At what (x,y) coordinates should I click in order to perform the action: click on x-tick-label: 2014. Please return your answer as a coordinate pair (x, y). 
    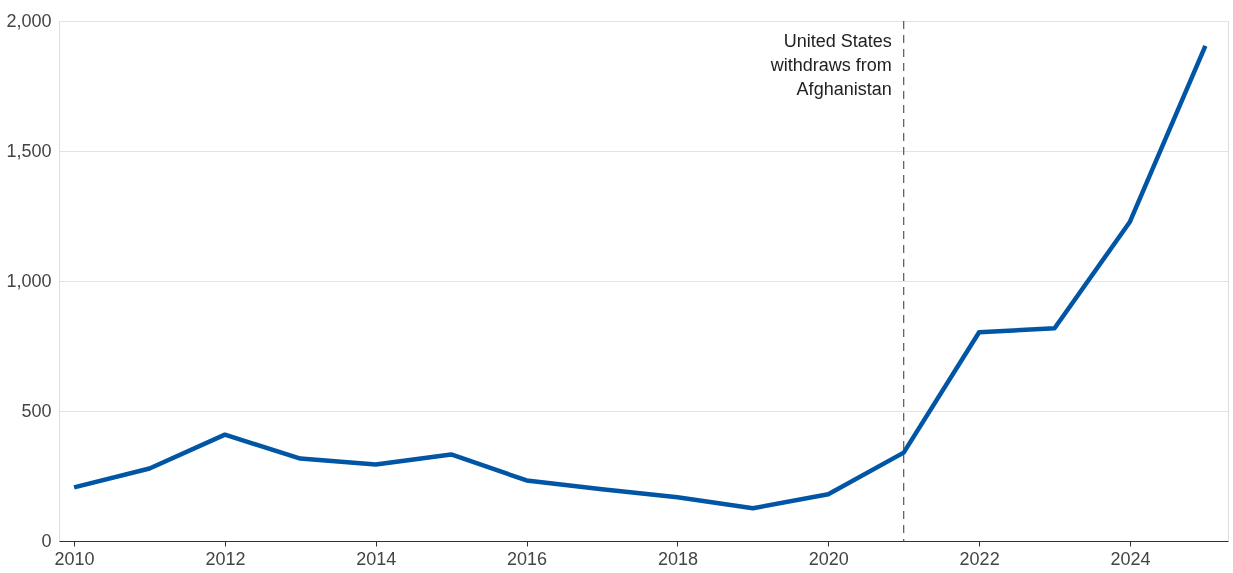
    Looking at the image, I should click on (376, 558).